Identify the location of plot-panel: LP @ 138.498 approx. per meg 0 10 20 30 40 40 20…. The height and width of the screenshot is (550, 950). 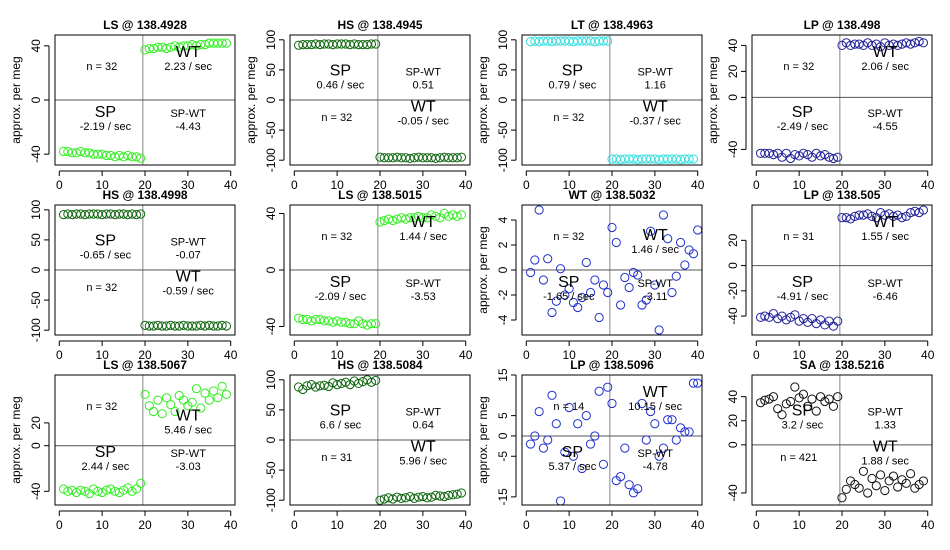
(820, 105).